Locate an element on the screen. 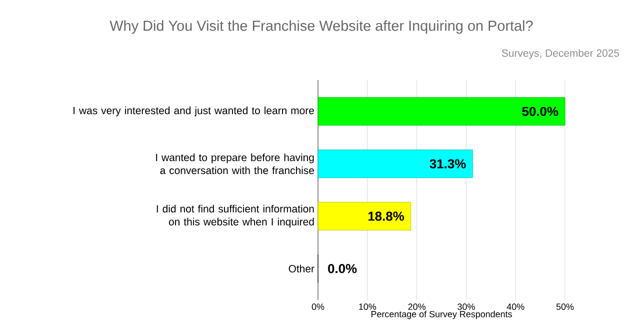 The height and width of the screenshot is (336, 643). data-label: 0.0% is located at coordinates (342, 269).